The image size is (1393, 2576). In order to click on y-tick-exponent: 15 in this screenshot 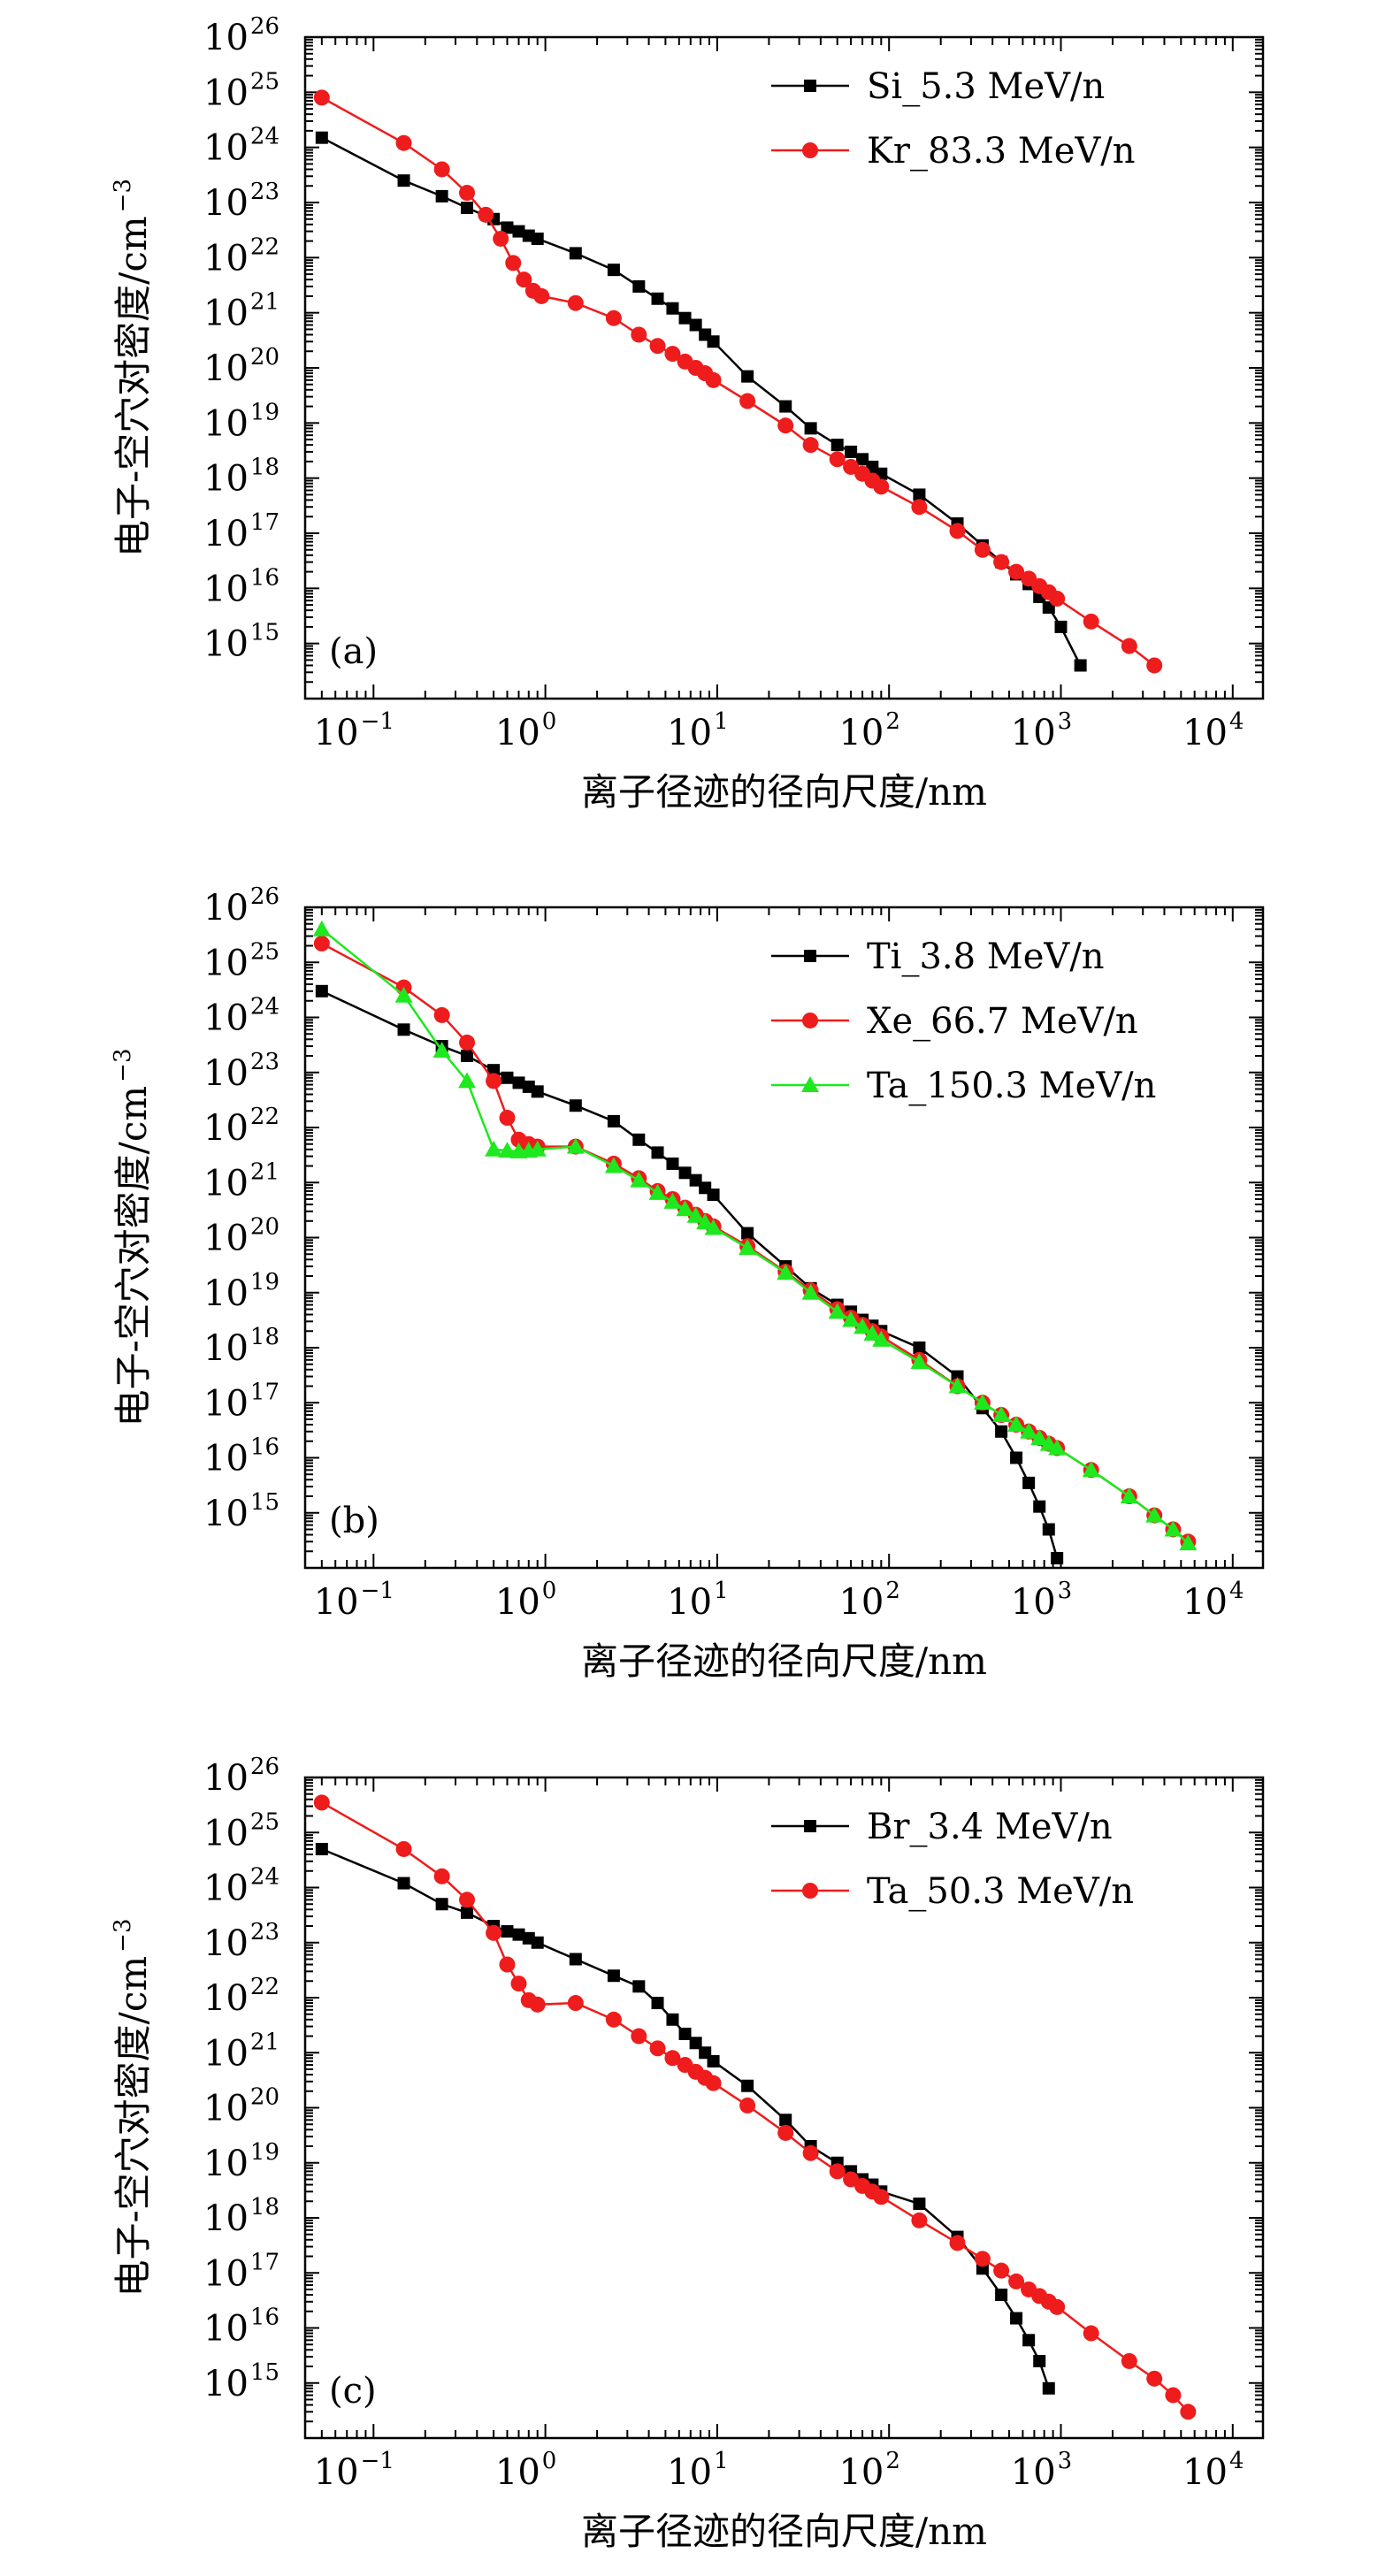, I will do `click(264, 1503)`.